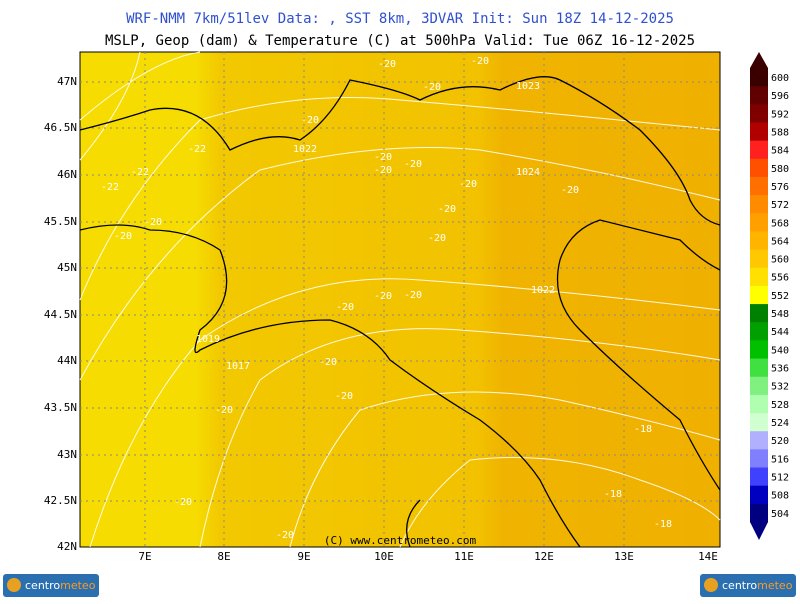  Describe the element at coordinates (780, 151) in the screenshot. I see `colorbar-label: 584` at that location.